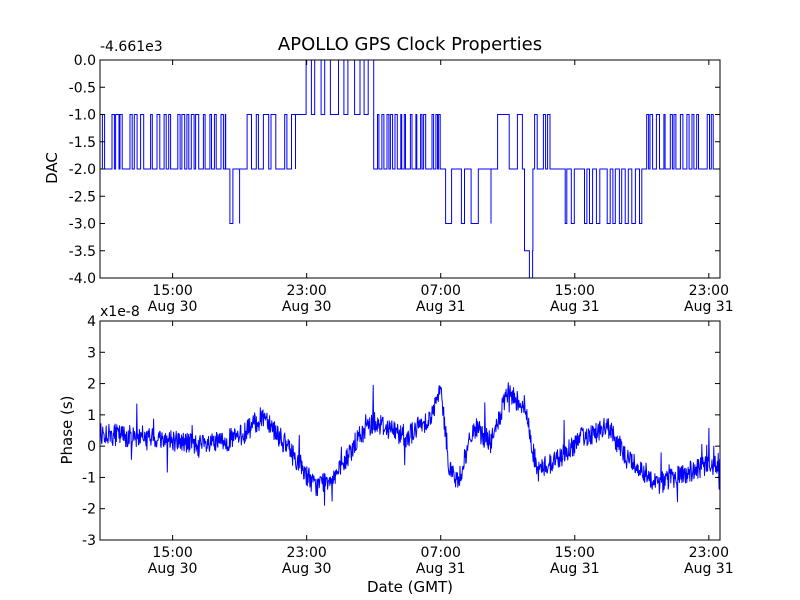 The width and height of the screenshot is (800, 600). What do you see at coordinates (91, 416) in the screenshot?
I see `y-tick-label: 1` at bounding box center [91, 416].